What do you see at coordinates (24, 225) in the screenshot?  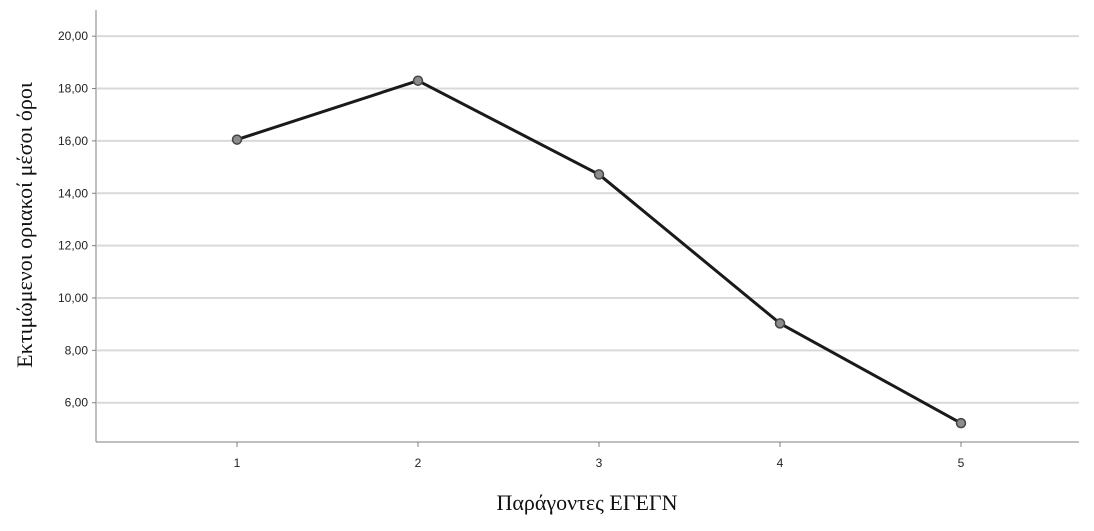 I see `y-axis-title: Εκτιμώμενοι οριακοί μέσοι όροι` at bounding box center [24, 225].